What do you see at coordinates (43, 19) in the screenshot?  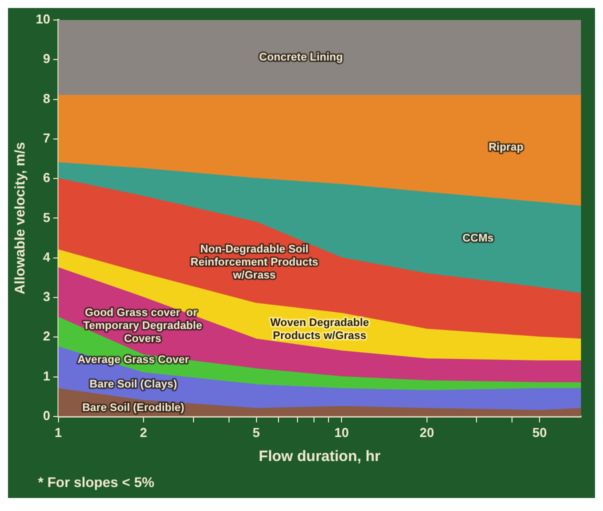 I see `y-tick-label: 10` at bounding box center [43, 19].